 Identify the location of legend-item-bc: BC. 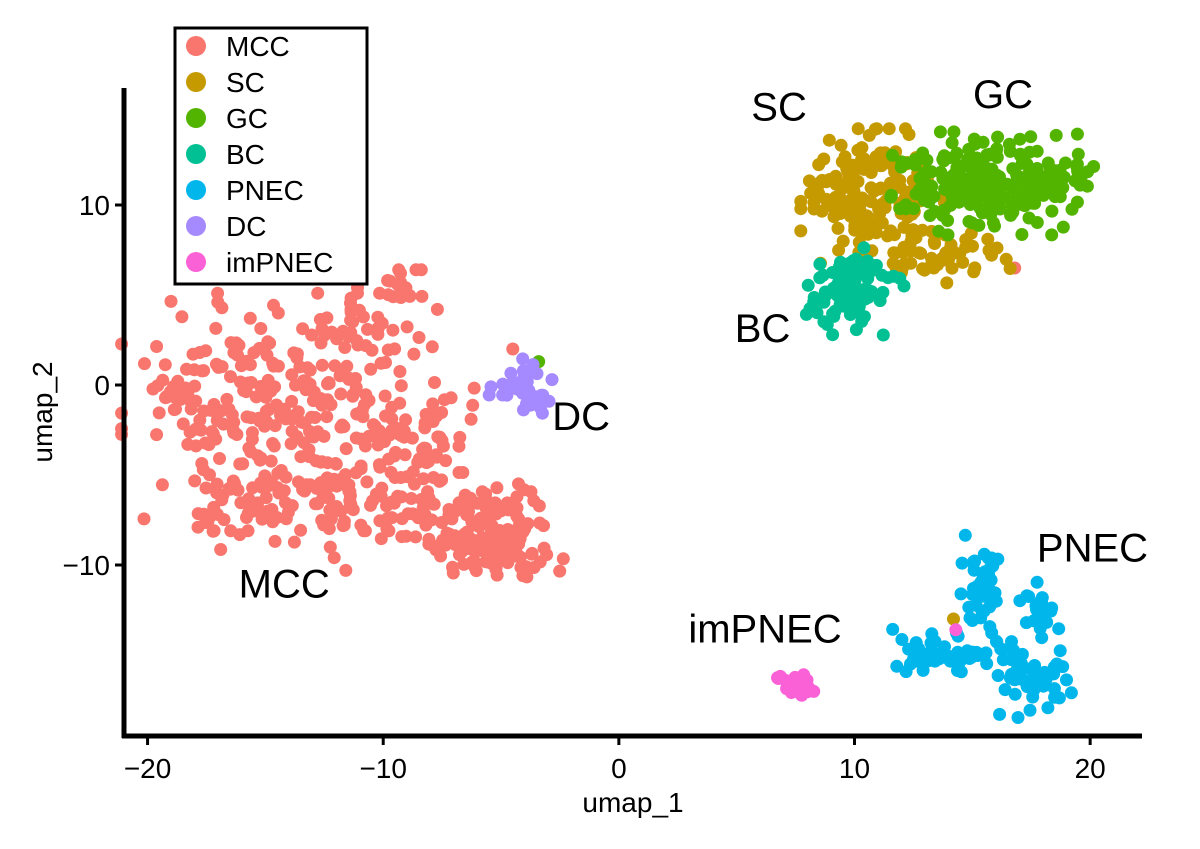
(225, 154).